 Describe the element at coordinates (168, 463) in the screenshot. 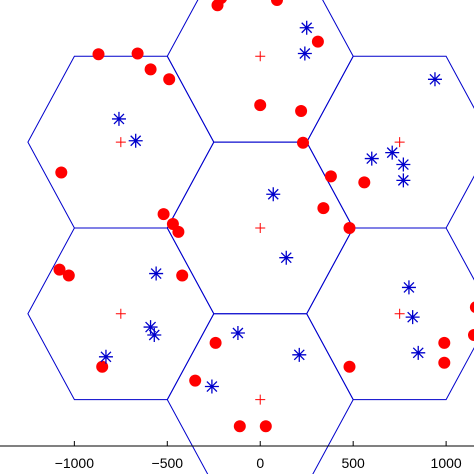

I see `x-tick-label: −500` at that location.